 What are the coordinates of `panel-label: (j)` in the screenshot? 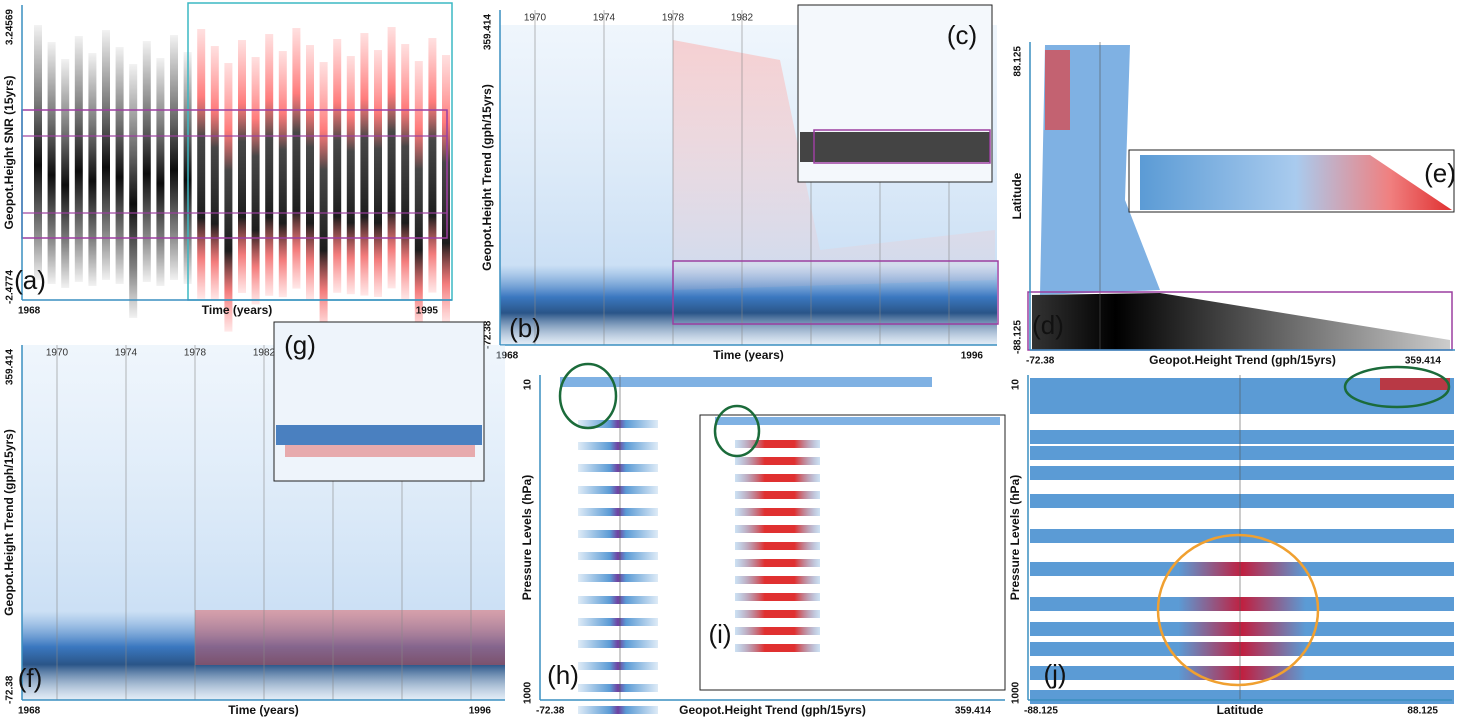 It's located at (1054, 674).